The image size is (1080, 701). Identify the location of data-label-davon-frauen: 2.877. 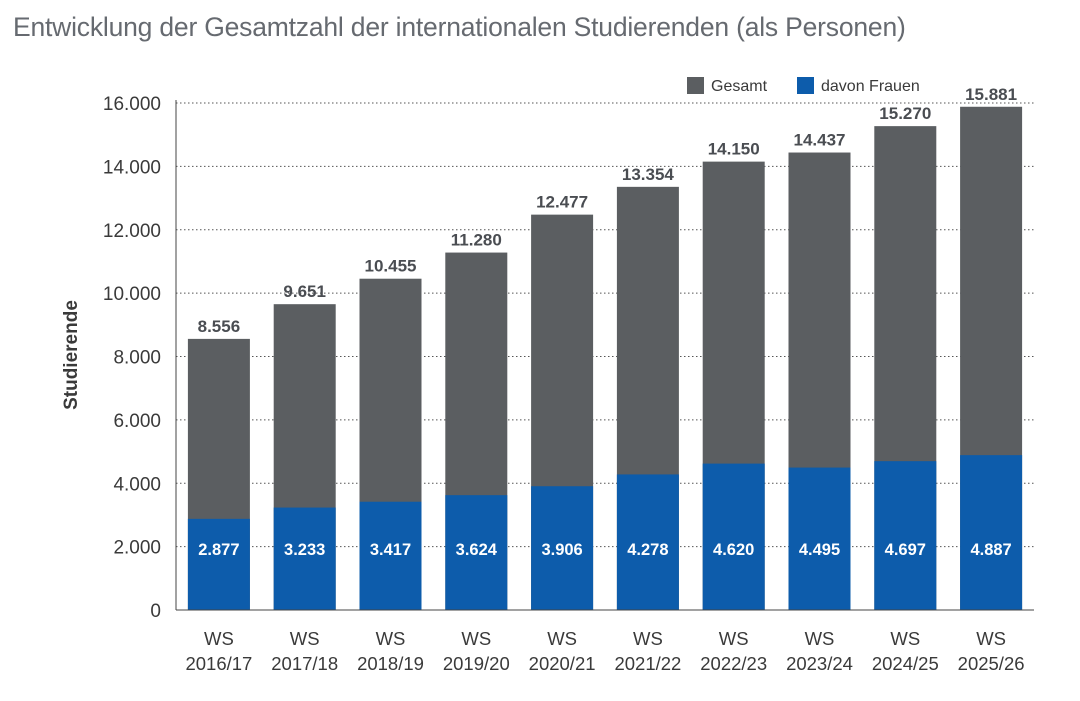
(218, 550).